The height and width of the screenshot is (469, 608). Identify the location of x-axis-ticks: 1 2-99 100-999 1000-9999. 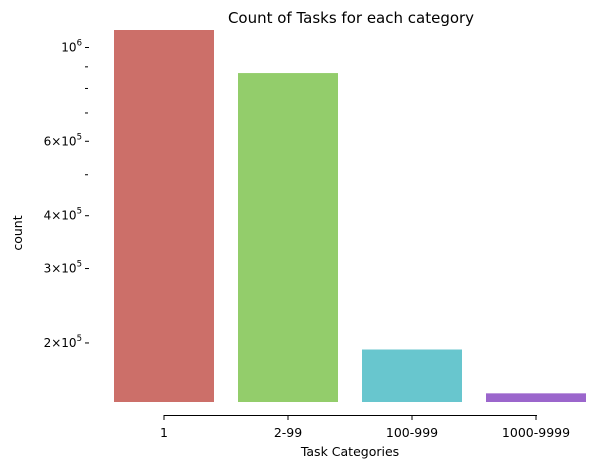
(365, 427).